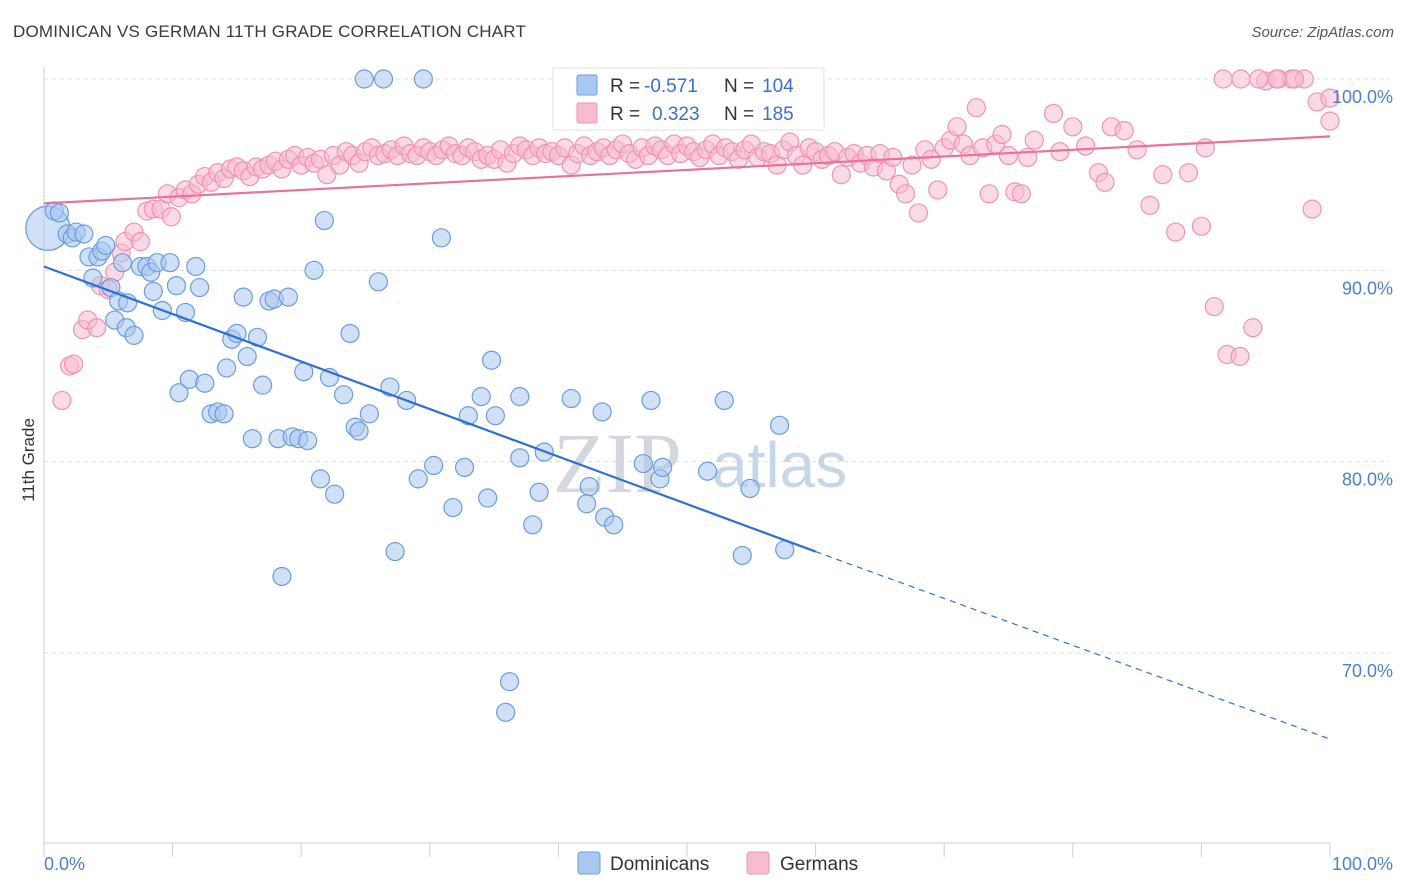 The image size is (1406, 892). Describe the element at coordinates (739, 114) in the screenshot. I see `legend-n-label-2: N =` at that location.